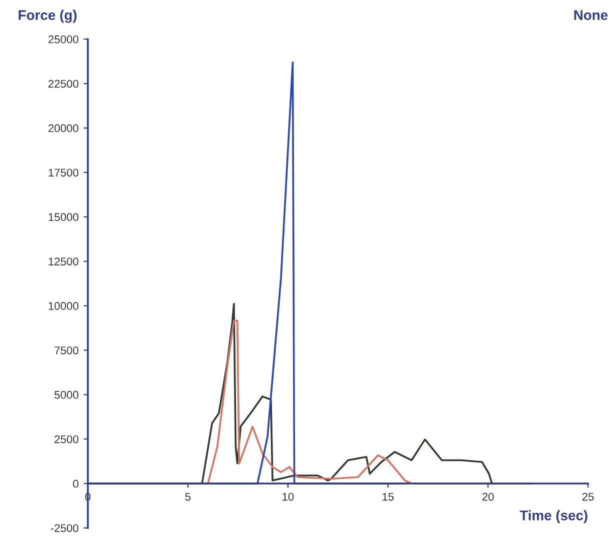 Image resolution: width=610 pixels, height=536 pixels. Describe the element at coordinates (63, 128) in the screenshot. I see `y-tick-label: 20000` at that location.